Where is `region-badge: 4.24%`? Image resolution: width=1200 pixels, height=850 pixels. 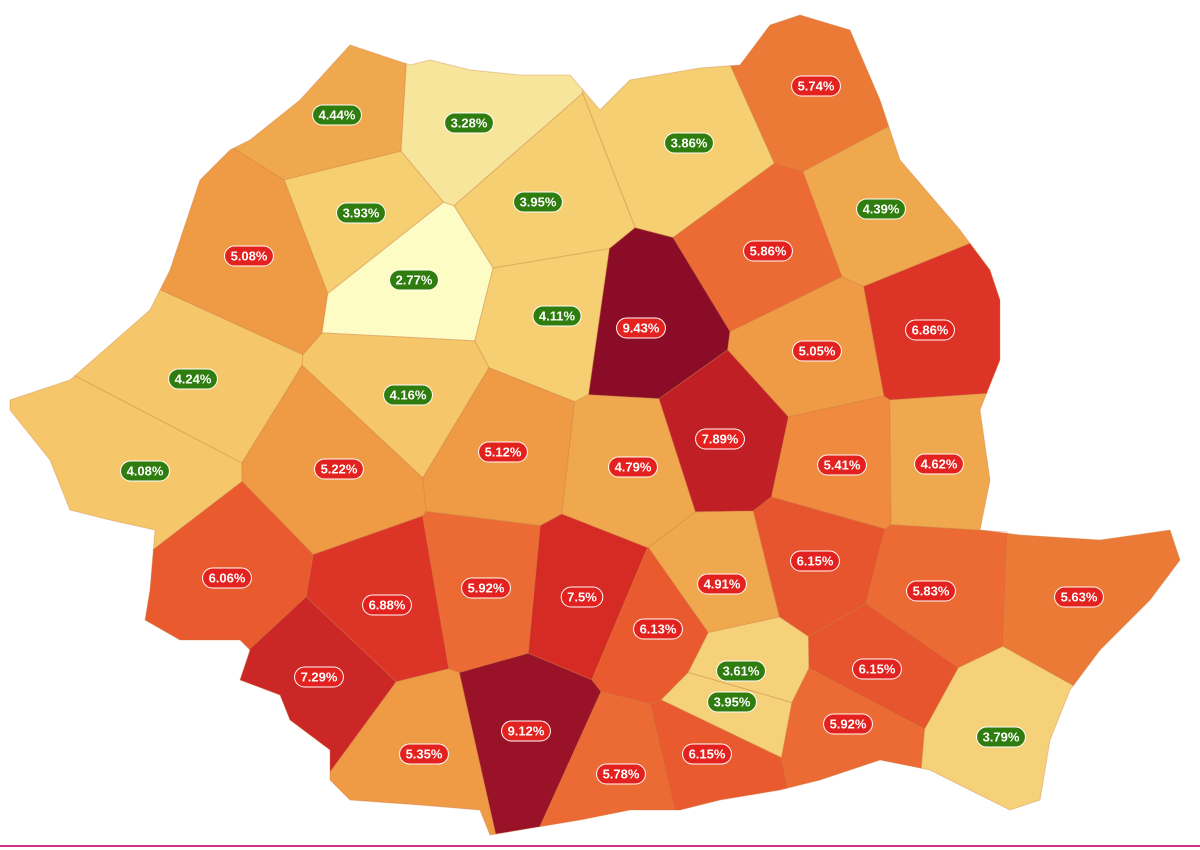
region-badge: 4.24% is located at coordinates (193, 379).